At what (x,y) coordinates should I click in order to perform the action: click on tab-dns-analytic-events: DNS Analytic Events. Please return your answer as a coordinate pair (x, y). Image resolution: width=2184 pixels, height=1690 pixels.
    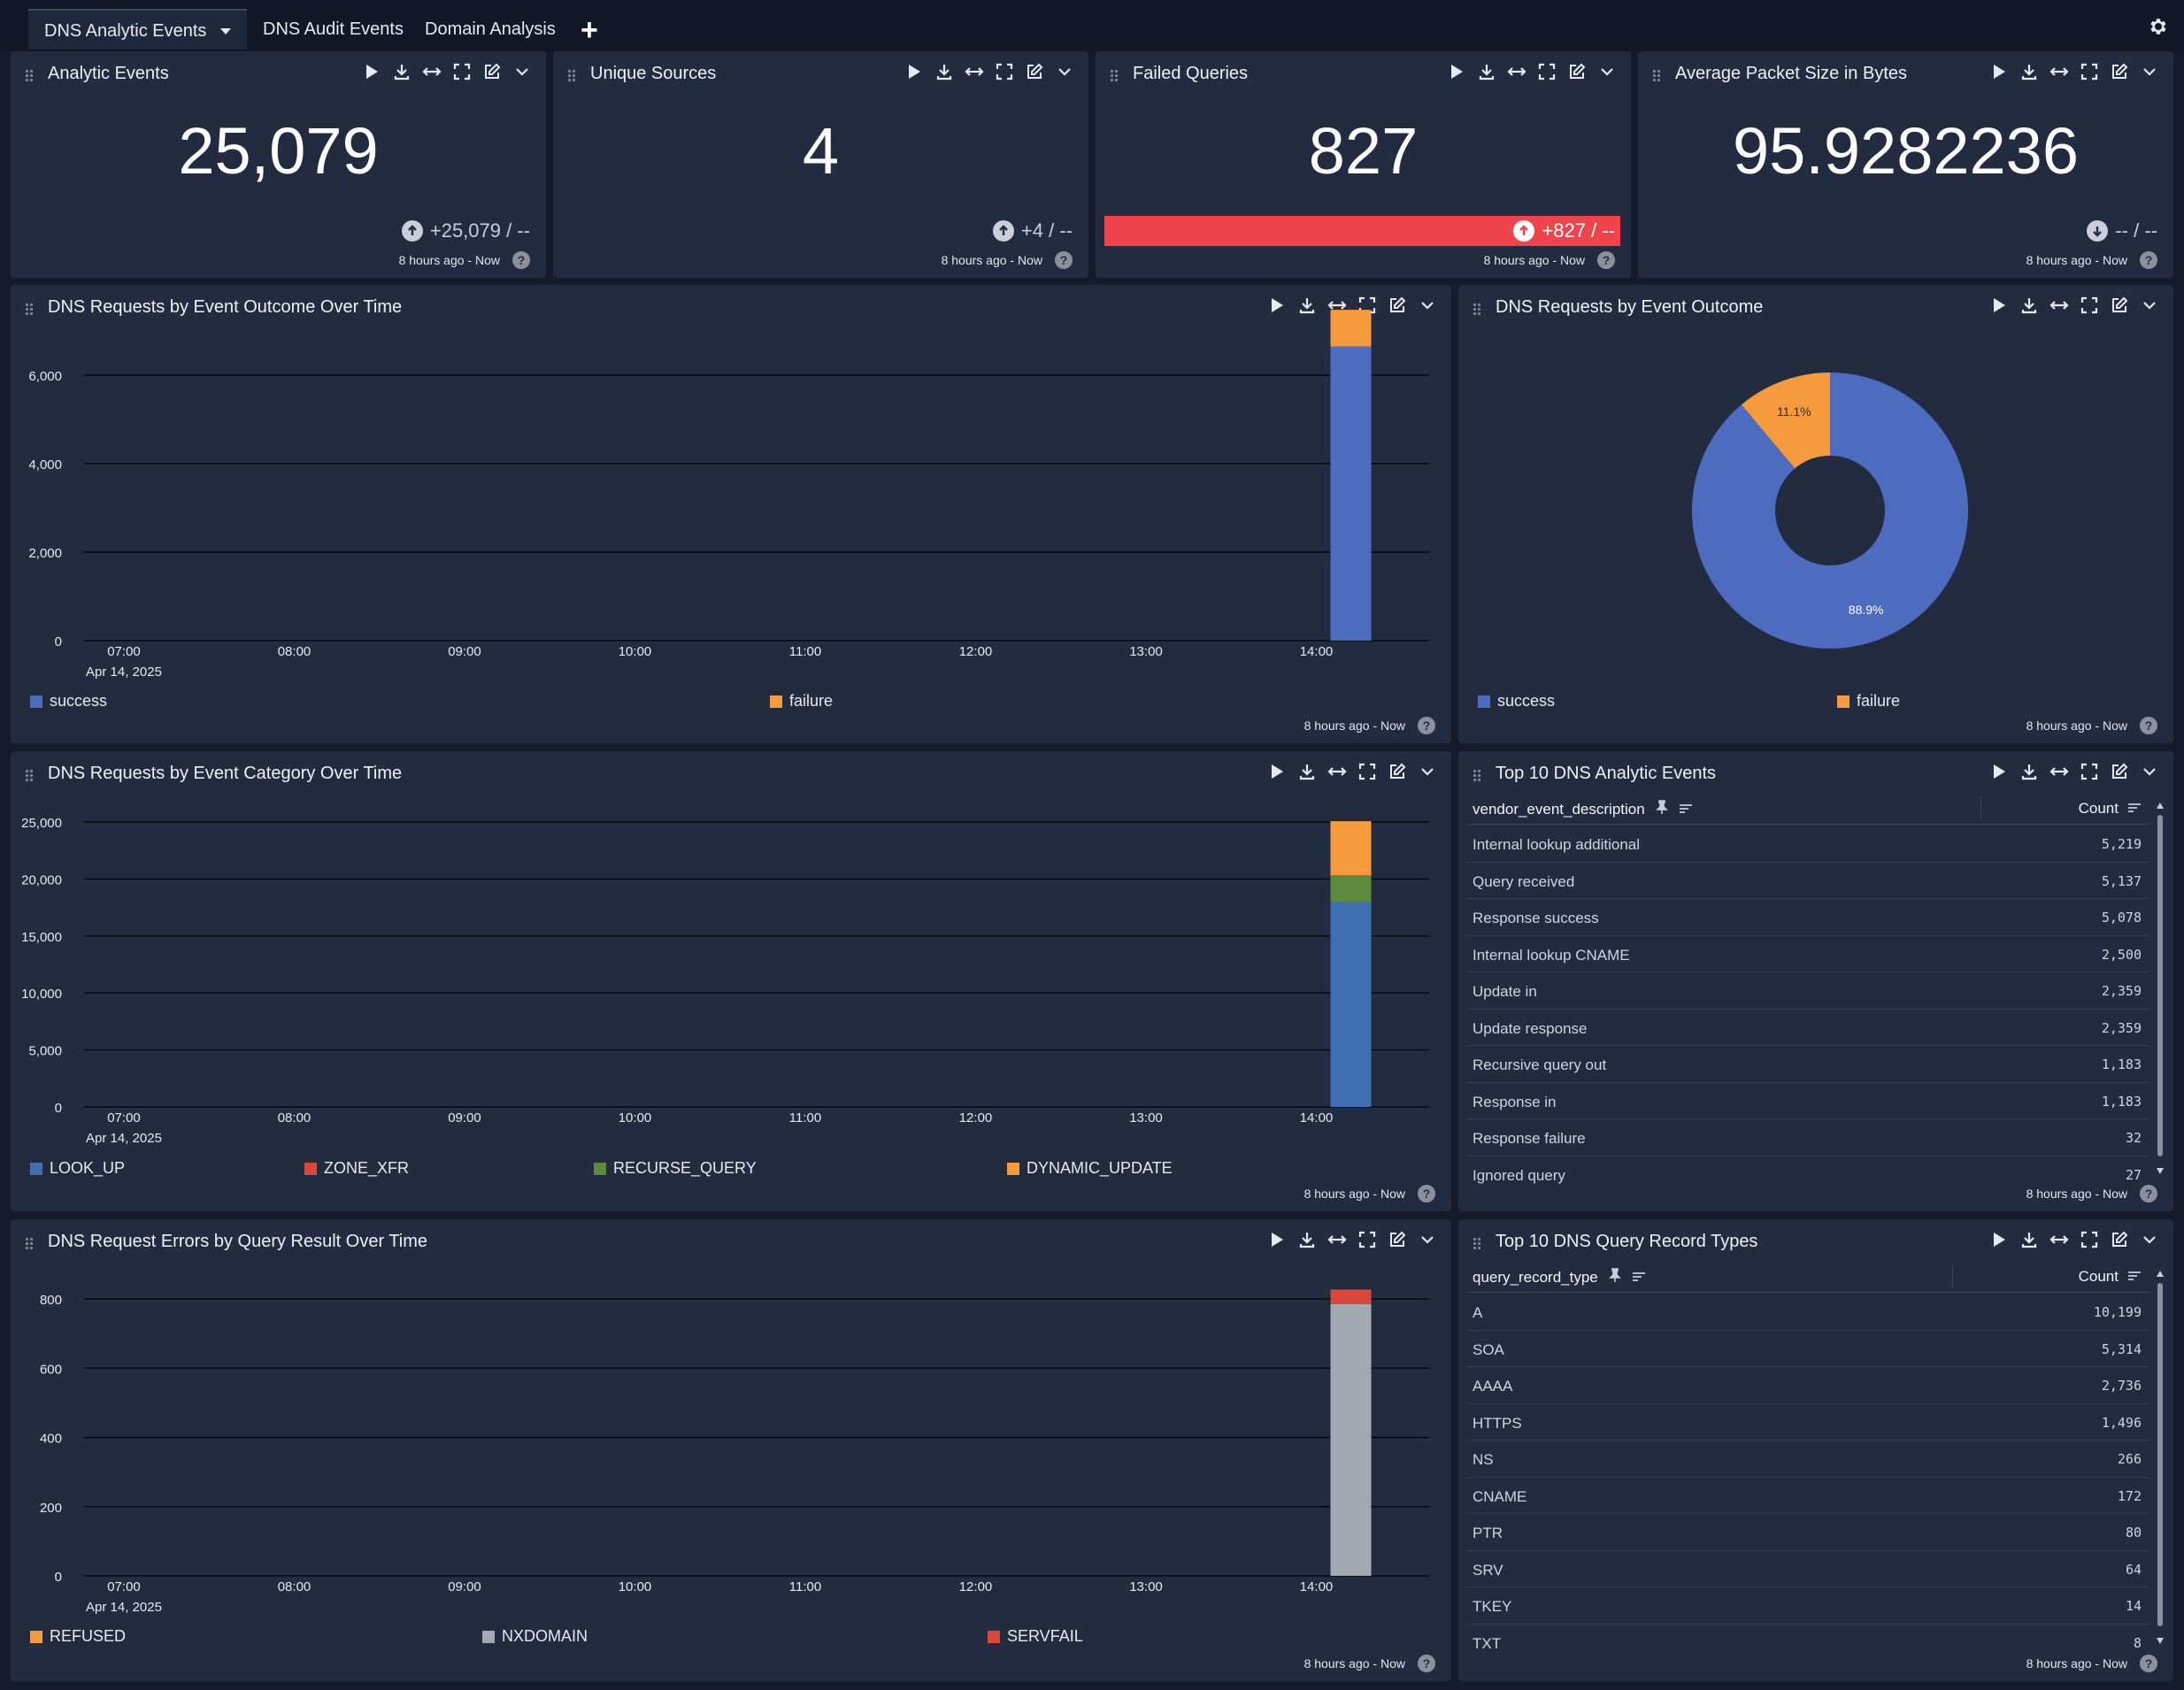
    Looking at the image, I should click on (138, 29).